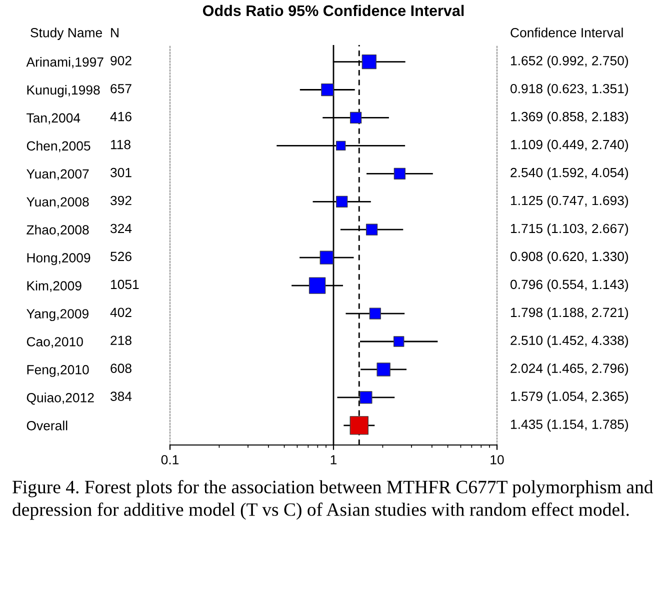  Describe the element at coordinates (120, 145) in the screenshot. I see `text: 118` at that location.